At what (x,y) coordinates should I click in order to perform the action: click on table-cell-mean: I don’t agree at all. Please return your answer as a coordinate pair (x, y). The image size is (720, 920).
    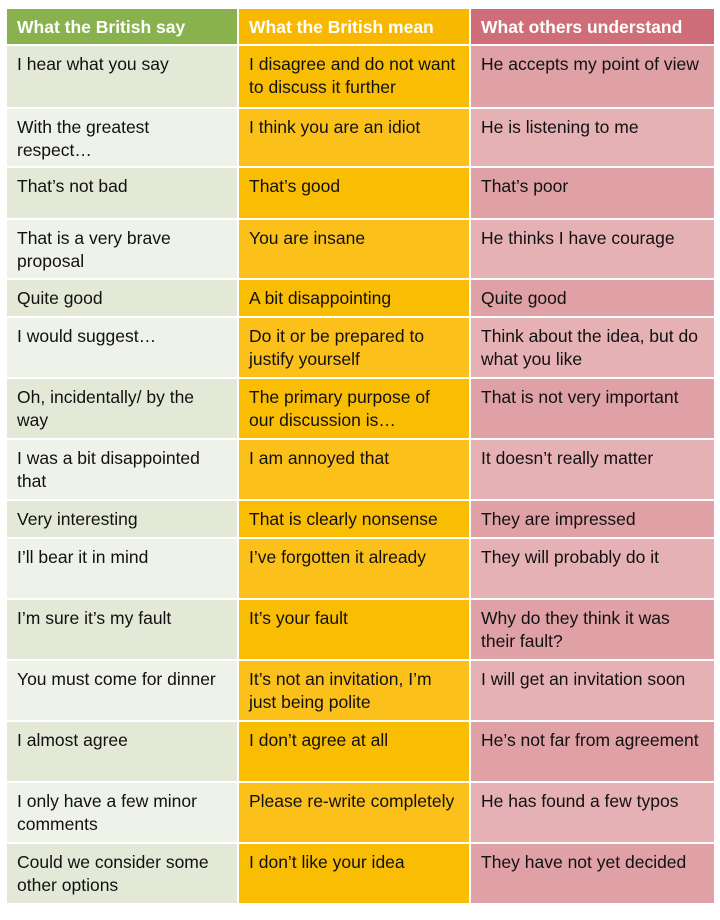
    Looking at the image, I should click on (355, 752).